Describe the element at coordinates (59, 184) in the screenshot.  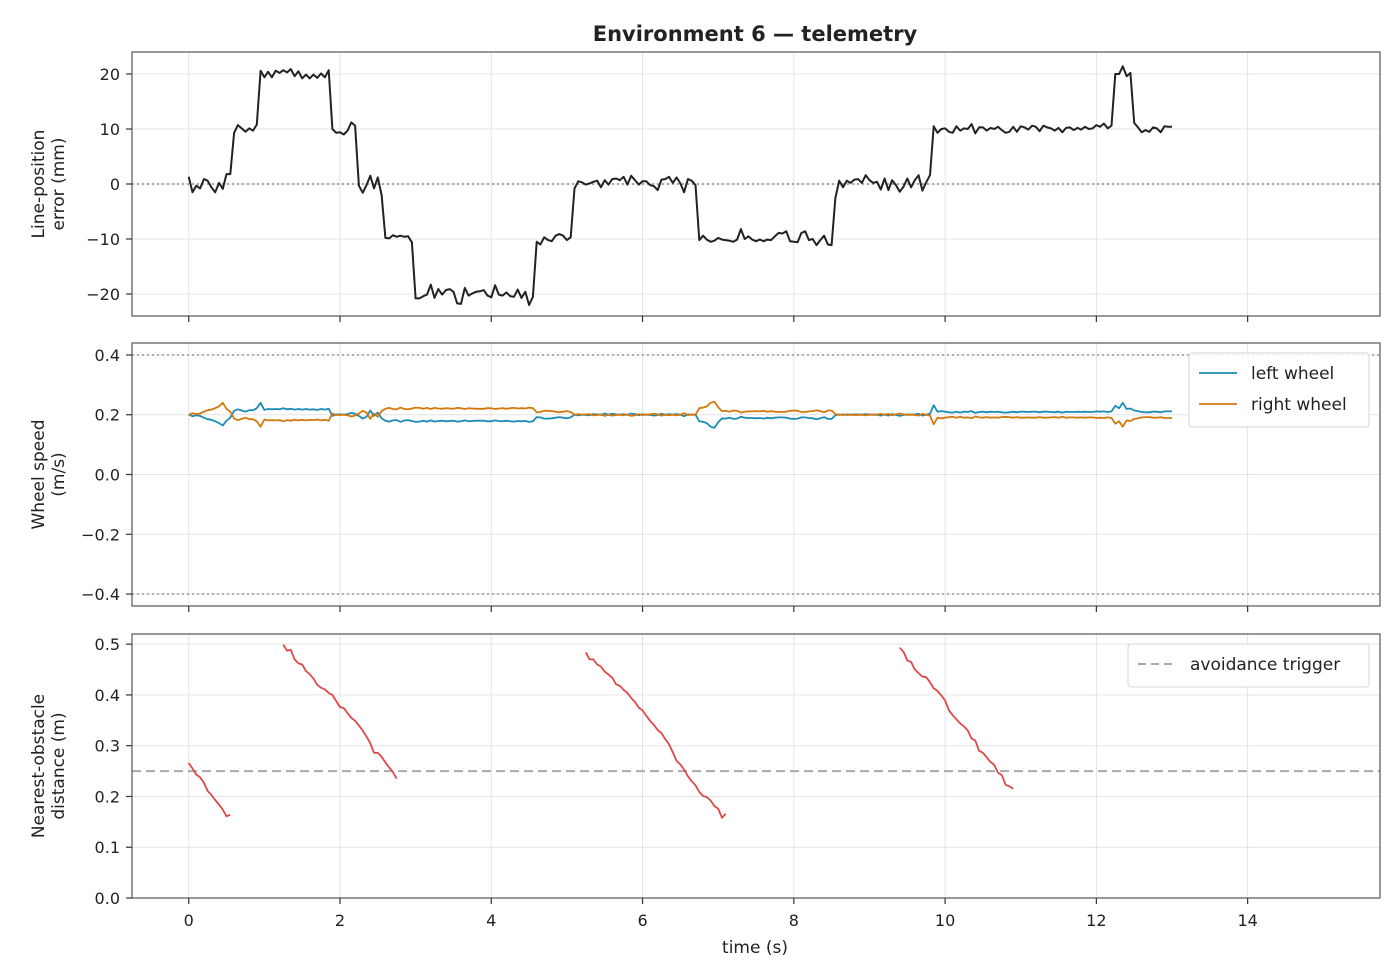
I see `y-axis-label: error (mm)` at that location.